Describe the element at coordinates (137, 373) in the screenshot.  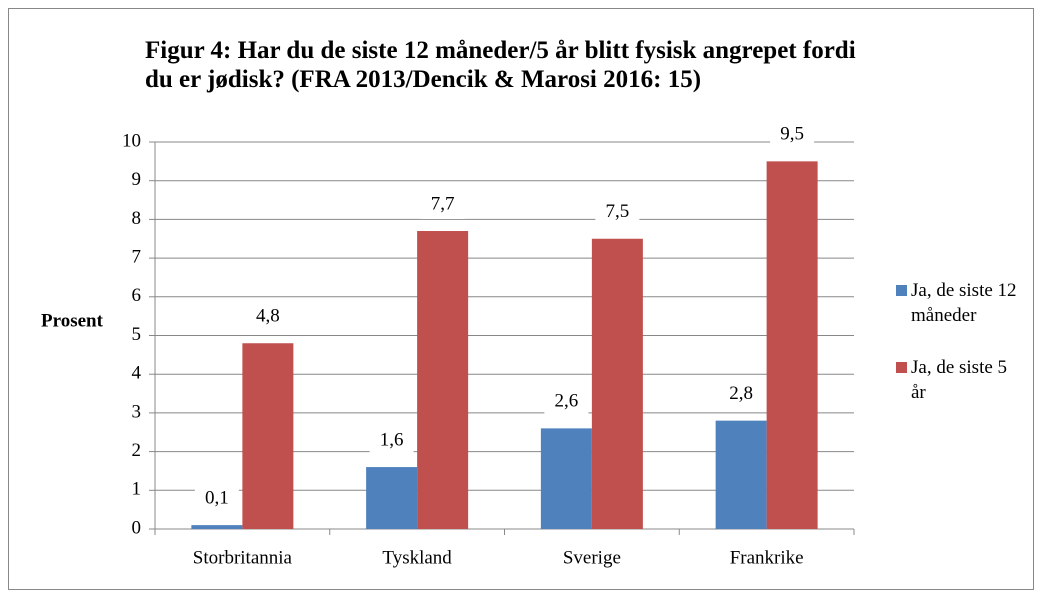
I see `y-tick-label: 4` at that location.